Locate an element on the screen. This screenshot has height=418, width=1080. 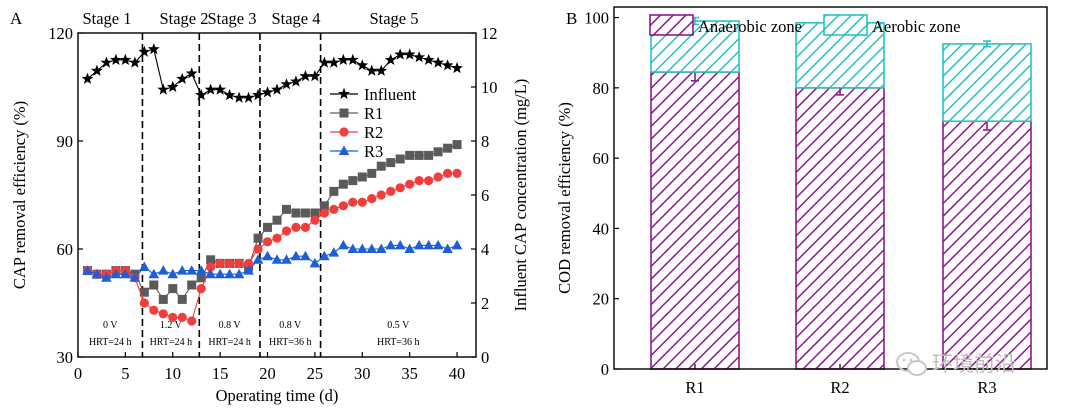
x-tick-label: 20 is located at coordinates (267, 373).